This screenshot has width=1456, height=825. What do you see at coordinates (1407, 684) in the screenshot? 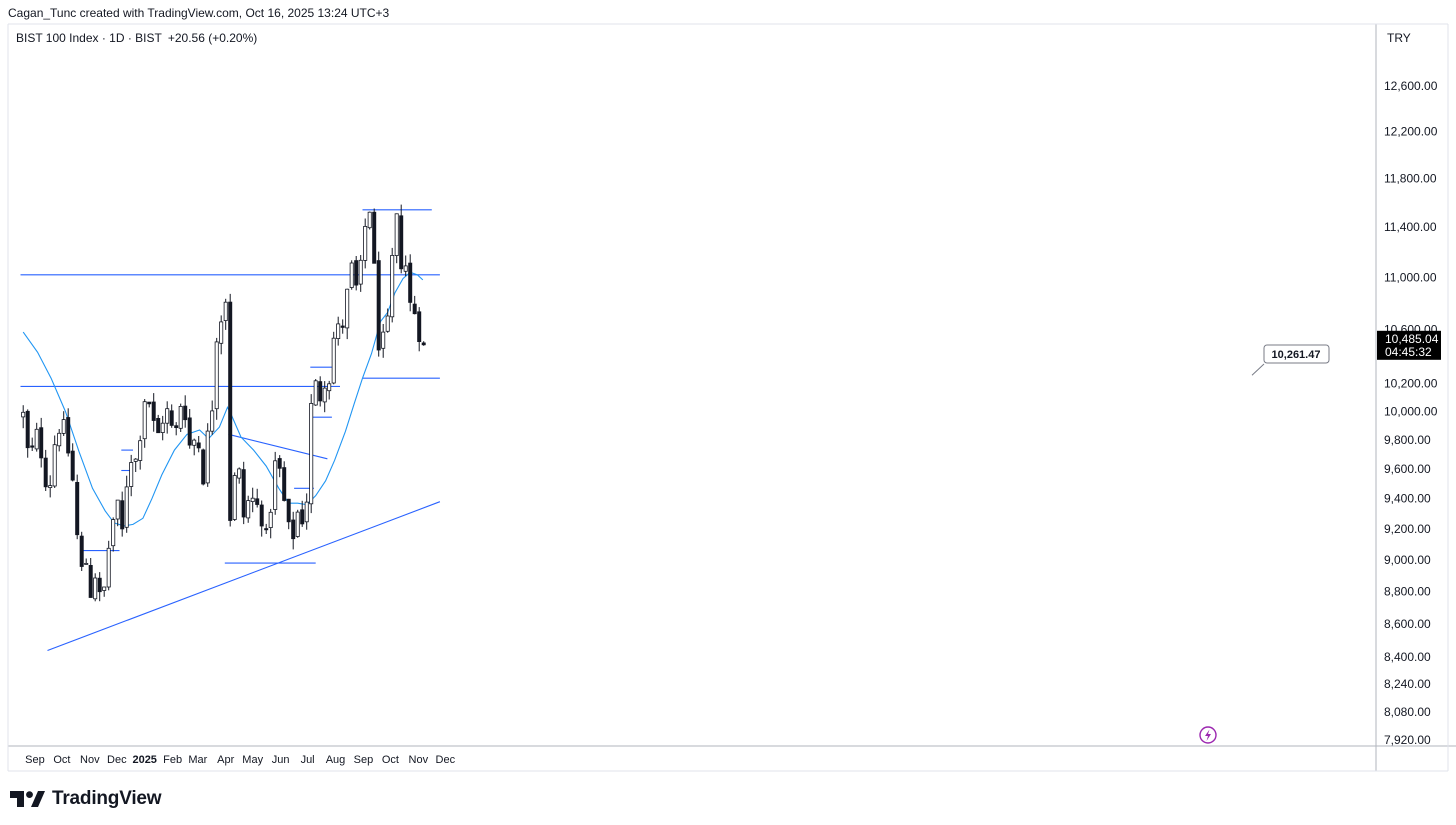
I see `y-tick-label: 8,240.00` at bounding box center [1407, 684].